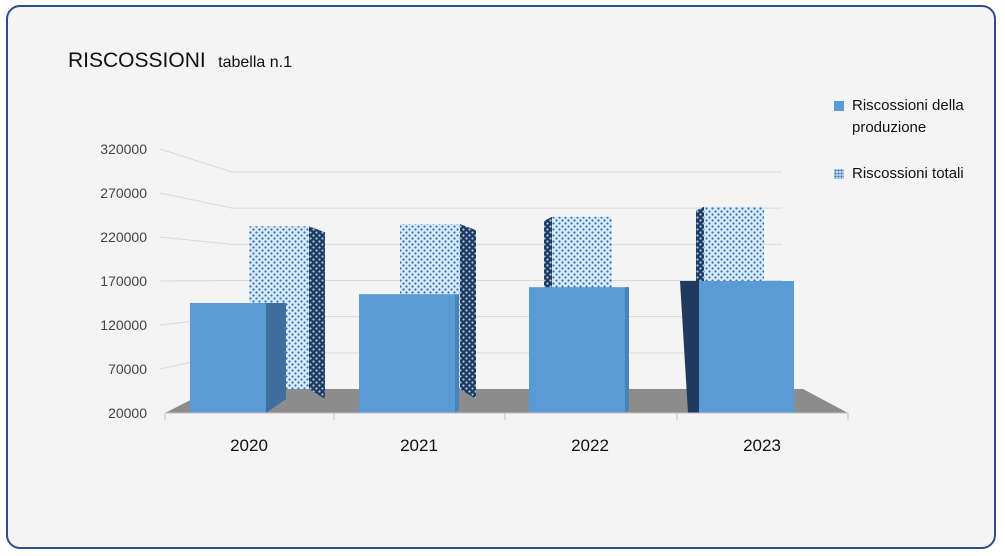 The image size is (1005, 556). What do you see at coordinates (127, 413) in the screenshot?
I see `y-tick-label: 20000` at bounding box center [127, 413].